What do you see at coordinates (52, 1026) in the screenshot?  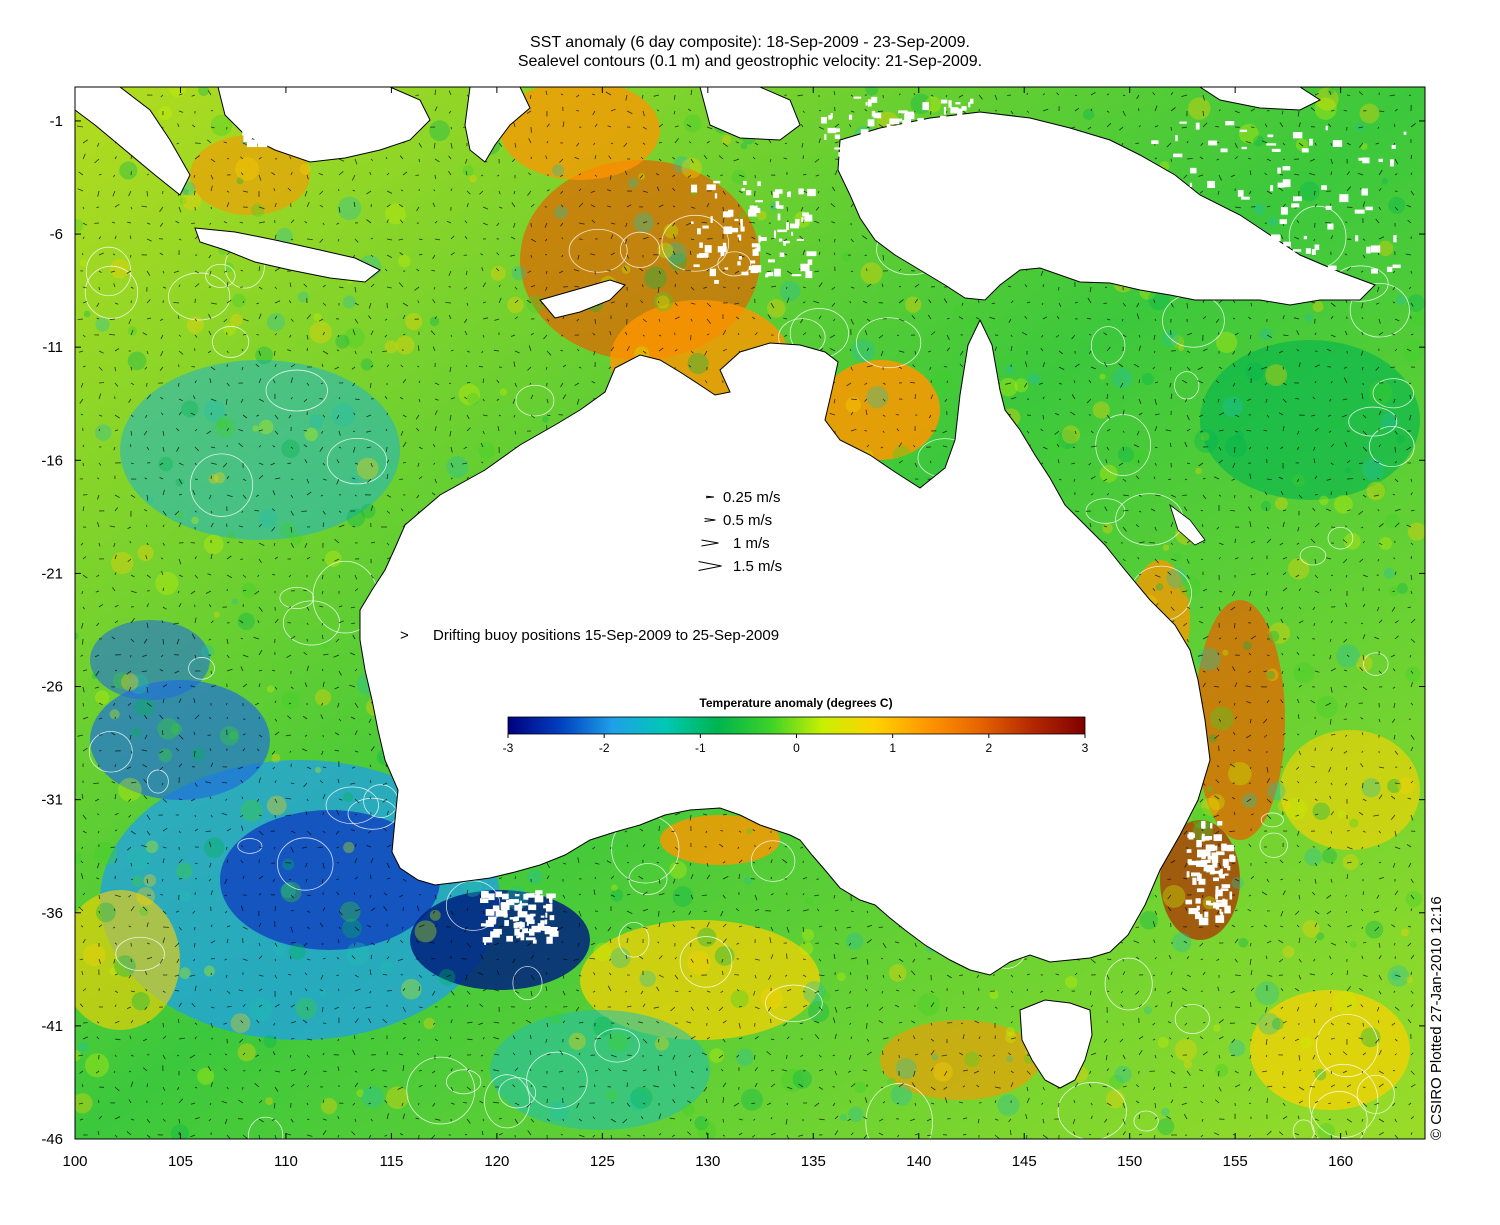 I see `lat-tick-label: -41` at bounding box center [52, 1026].